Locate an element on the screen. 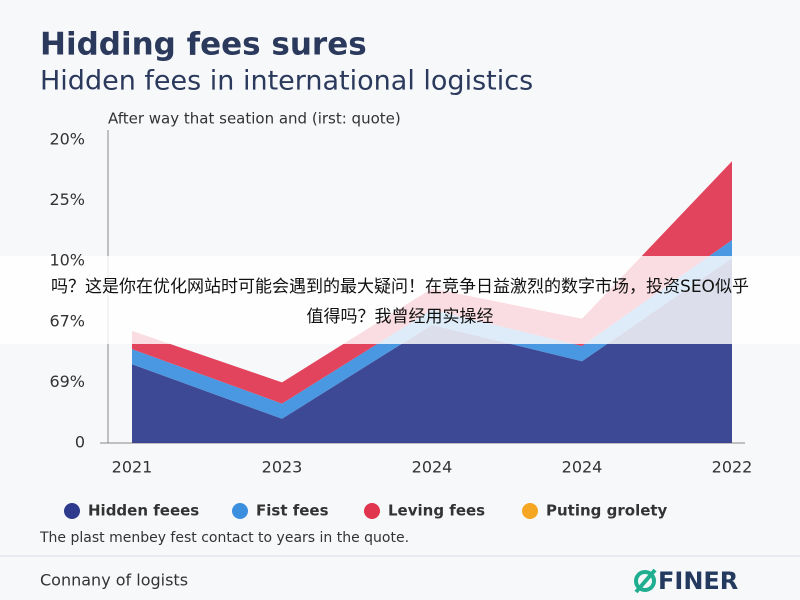 The image size is (800, 600). footer-source: Connany of logists is located at coordinates (114, 580).